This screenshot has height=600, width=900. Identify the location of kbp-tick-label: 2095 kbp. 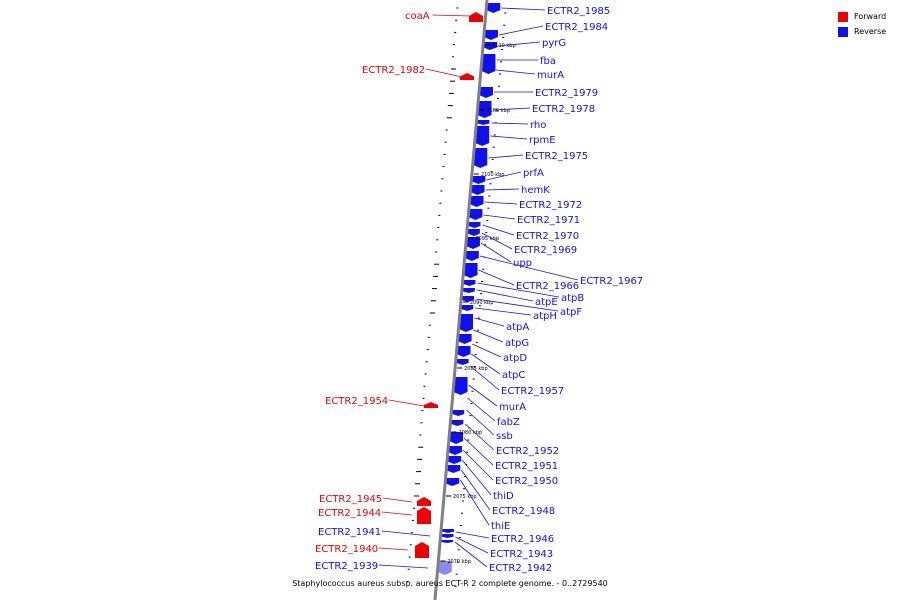
(487, 239).